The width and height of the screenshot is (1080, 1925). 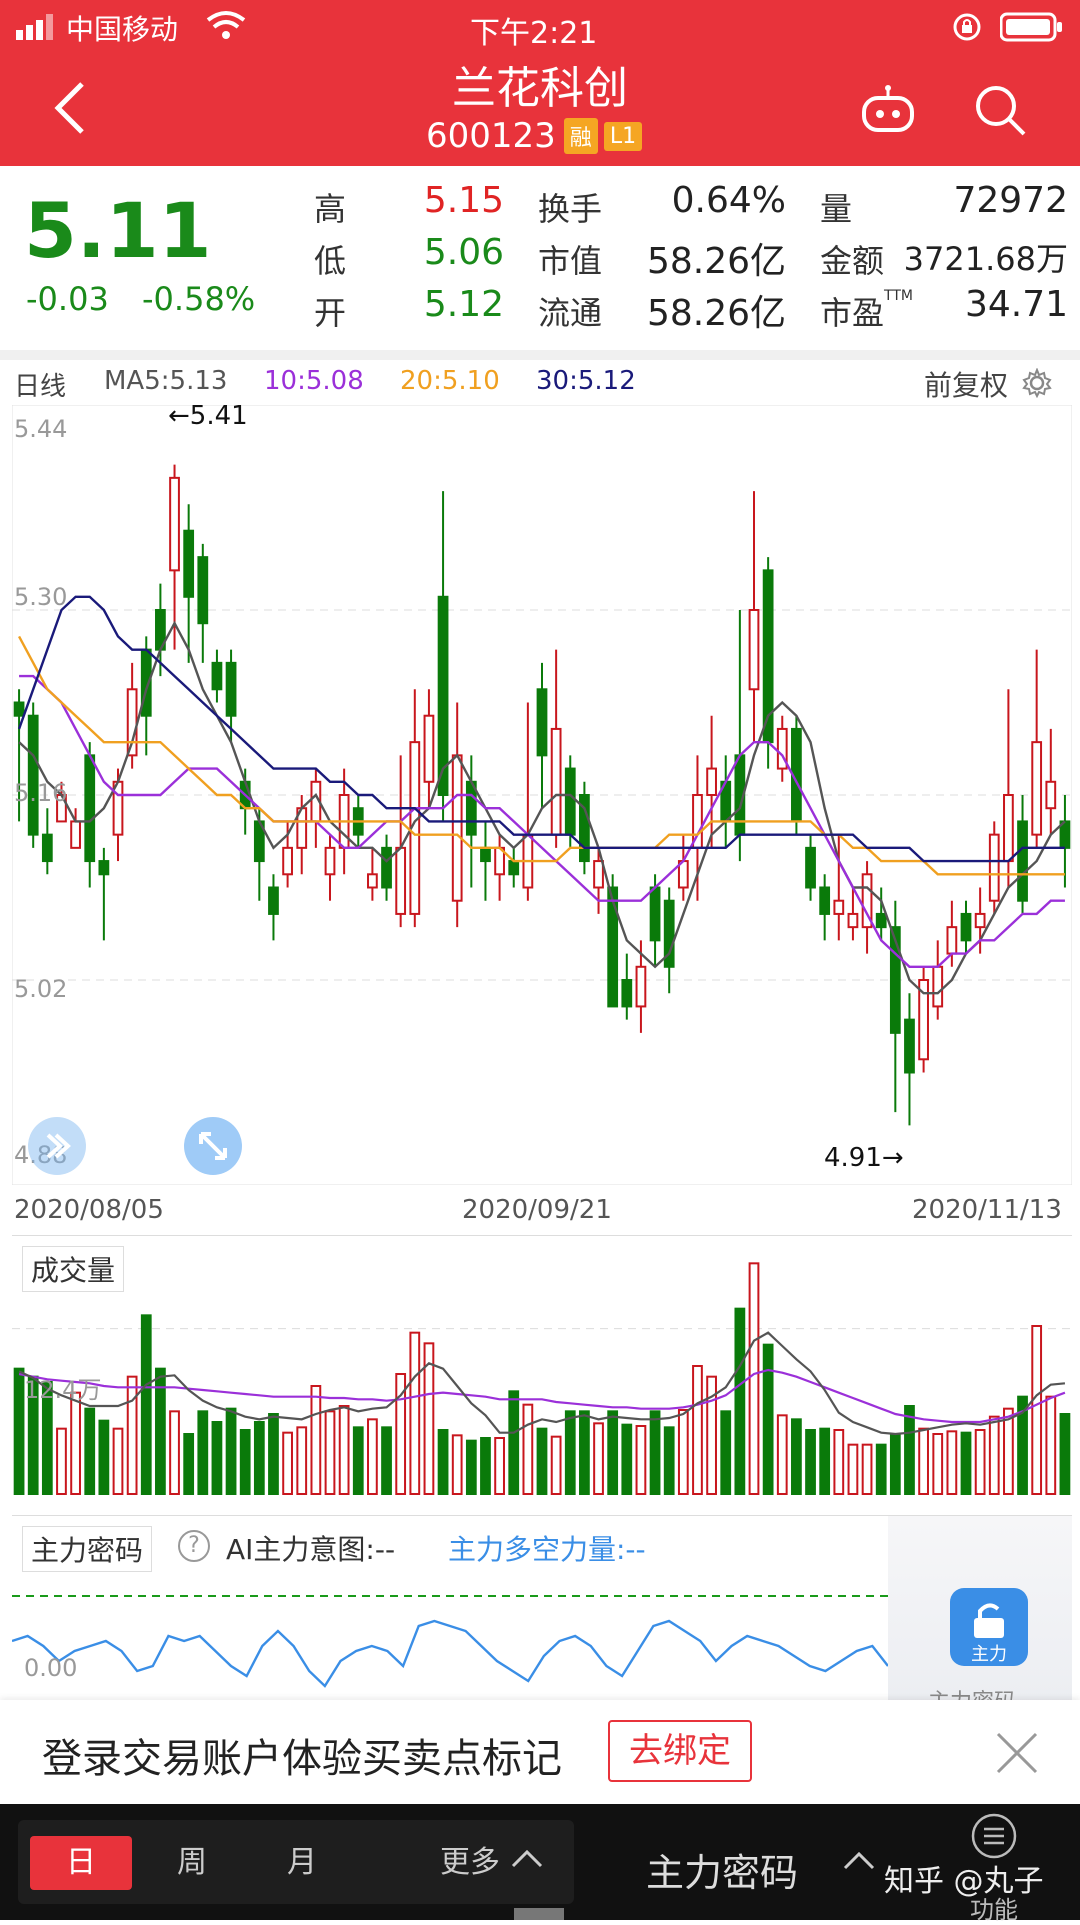 I want to click on volume-panel: 成交量 12.4万, so click(x=542, y=1366).